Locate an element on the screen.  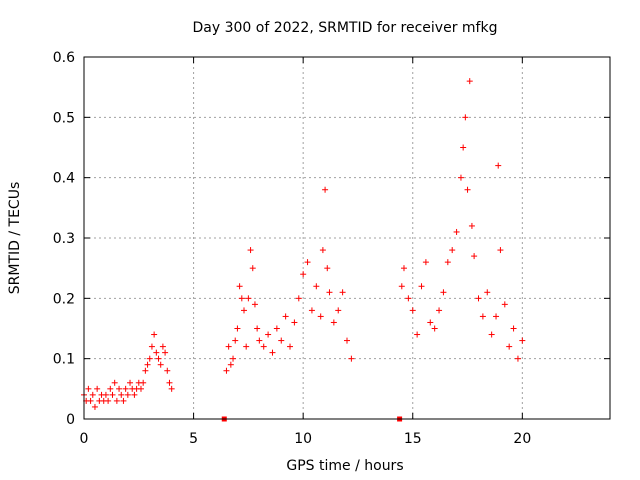
y-tick-label: 0 is located at coordinates (70, 420).